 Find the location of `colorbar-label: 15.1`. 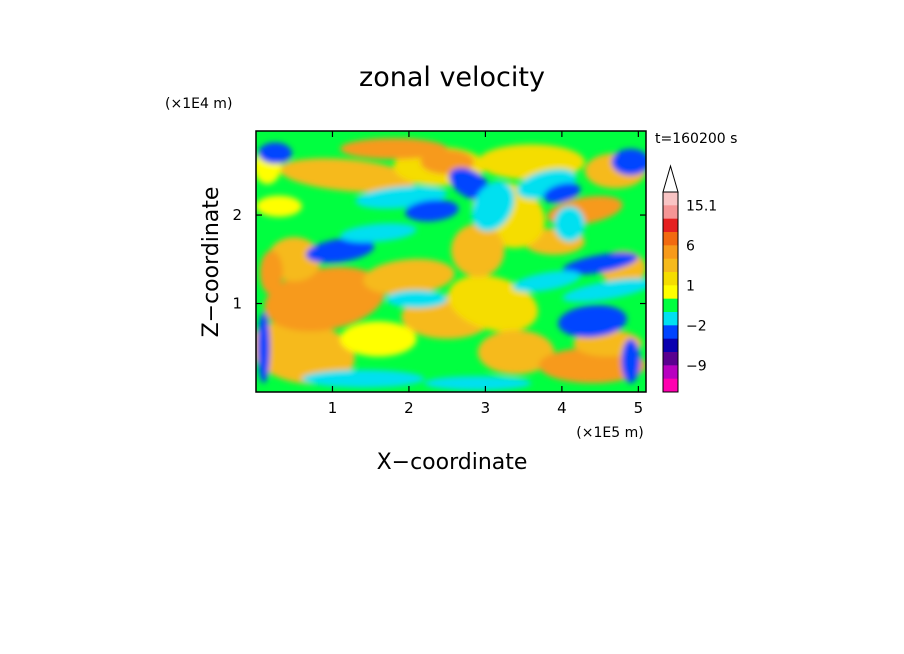

colorbar-label: 15.1 is located at coordinates (701, 206).